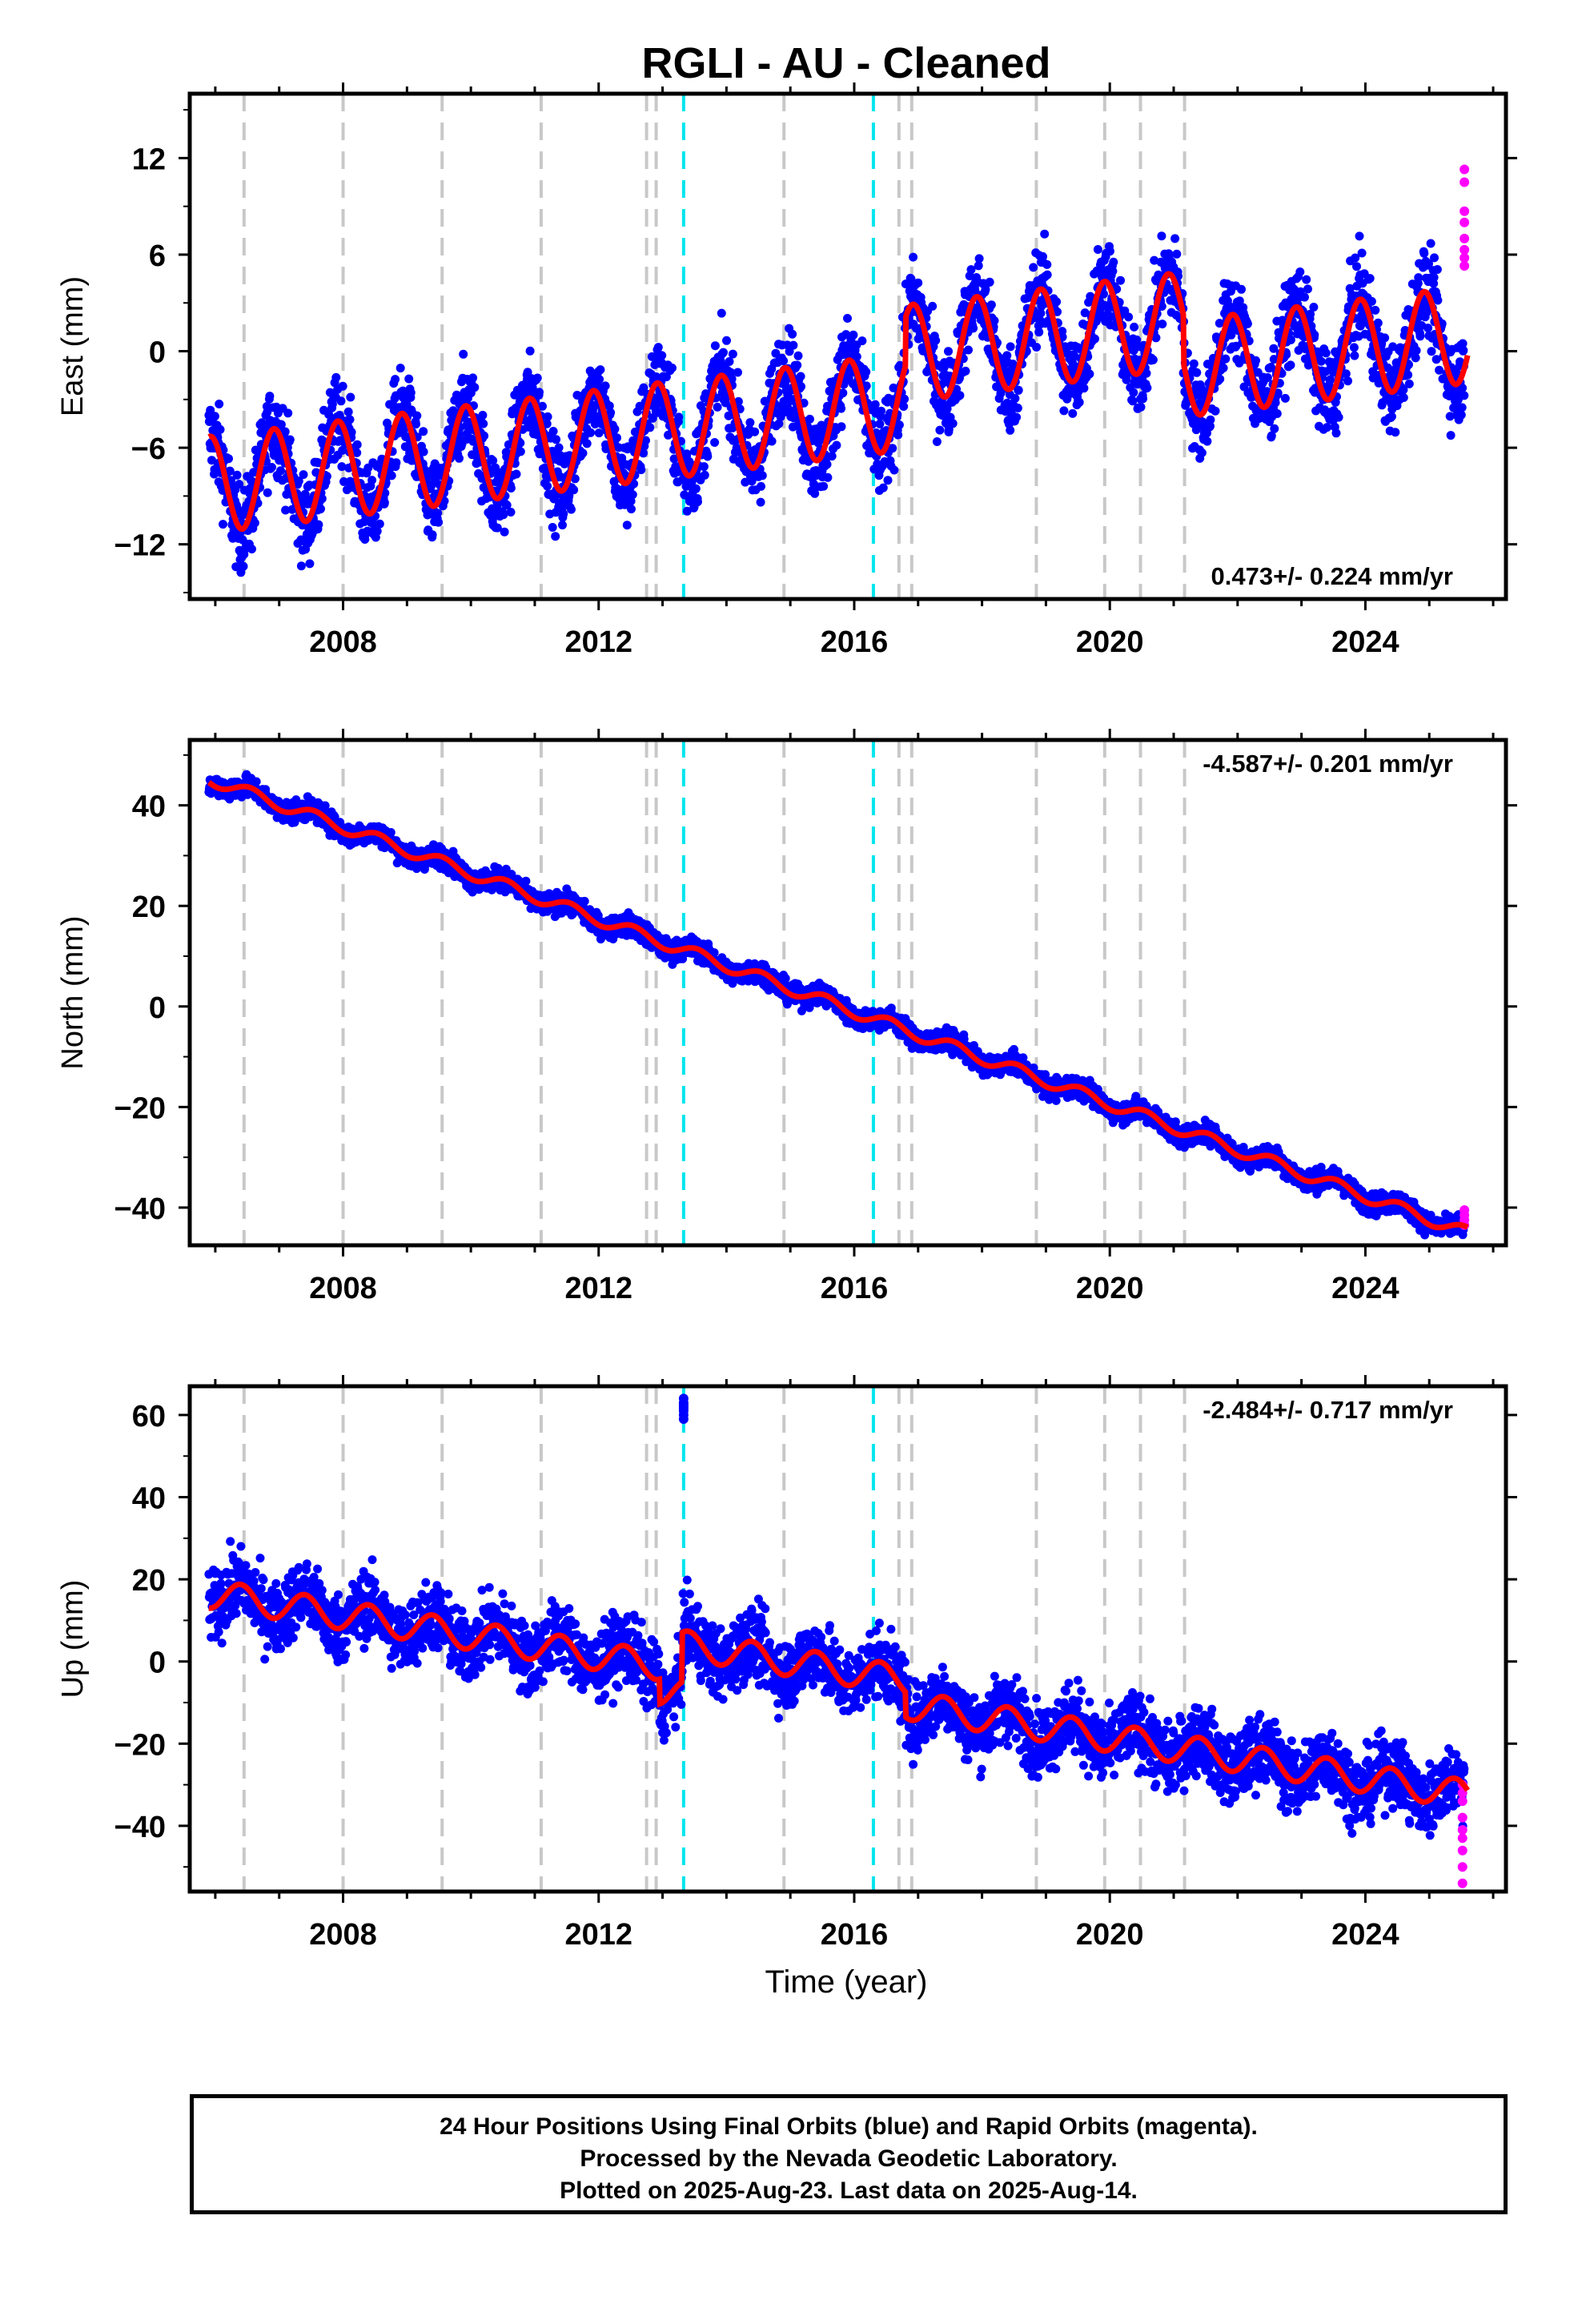  I want to click on rapid-orbit-points, so click(1465, 218).